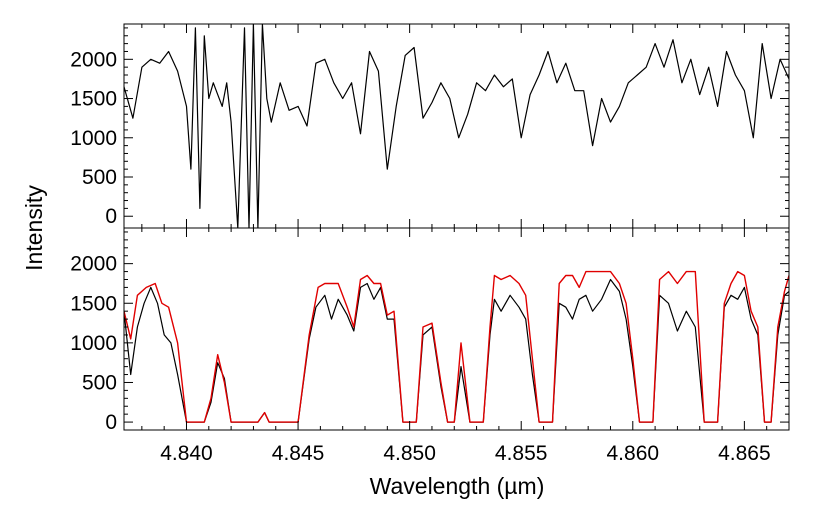 The width and height of the screenshot is (830, 506). I want to click on x-tick-label: 4.855, so click(521, 453).